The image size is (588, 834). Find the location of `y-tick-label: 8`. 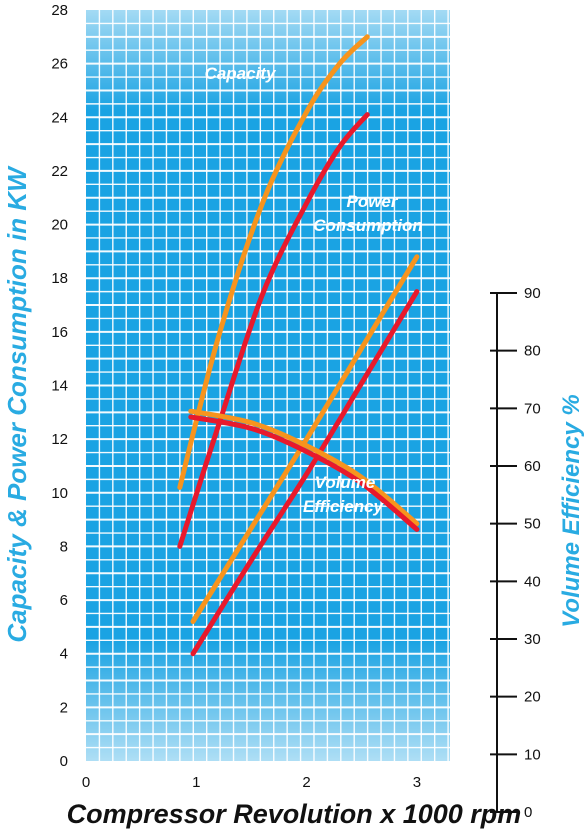

y-tick-label: 8 is located at coordinates (64, 546).